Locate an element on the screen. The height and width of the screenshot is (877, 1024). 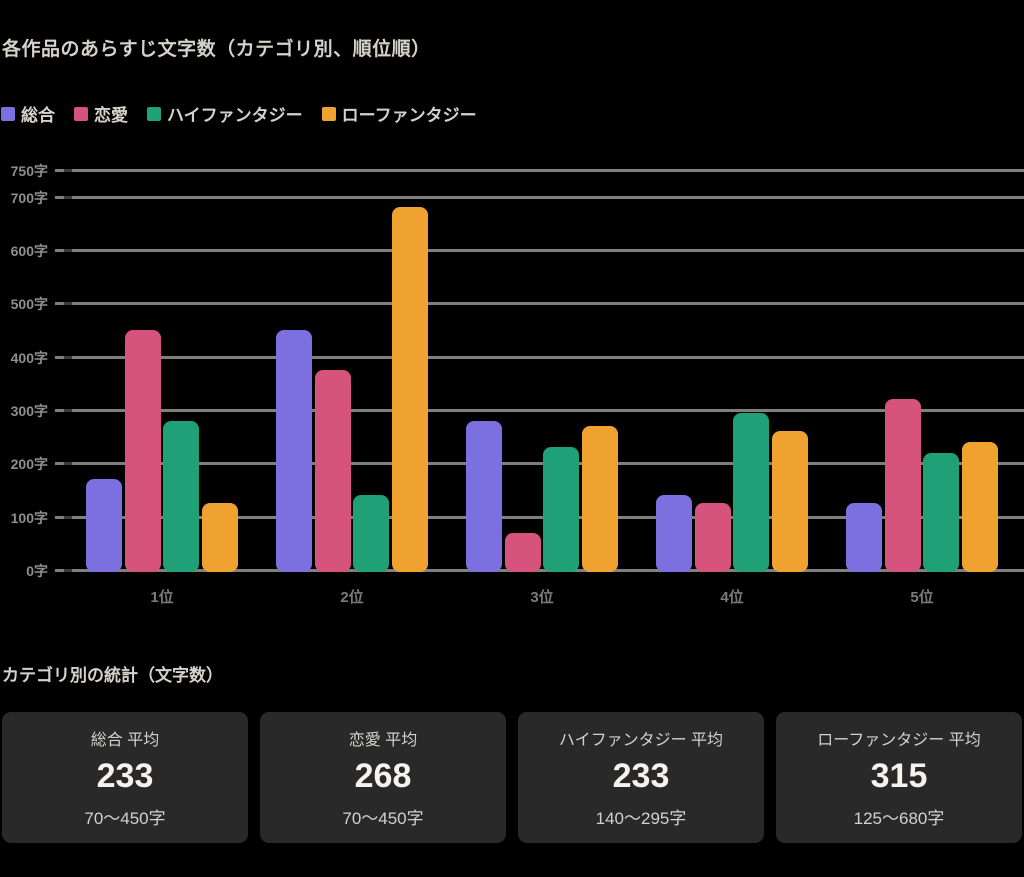
bar-low-fantasy-rank5 is located at coordinates (979, 507).